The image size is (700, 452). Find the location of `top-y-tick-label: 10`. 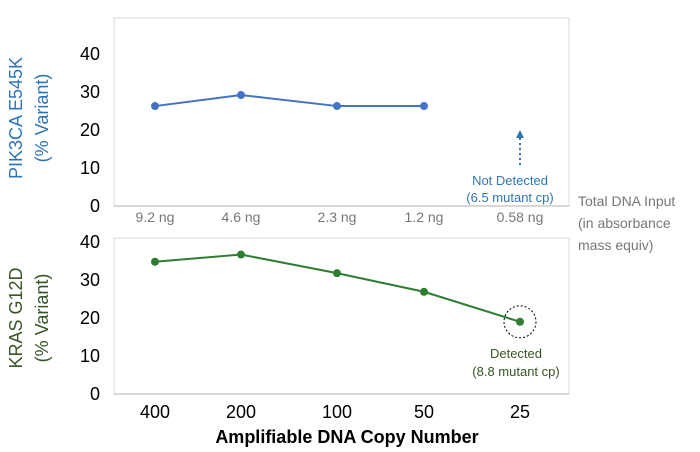

top-y-tick-label: 10 is located at coordinates (90, 168).